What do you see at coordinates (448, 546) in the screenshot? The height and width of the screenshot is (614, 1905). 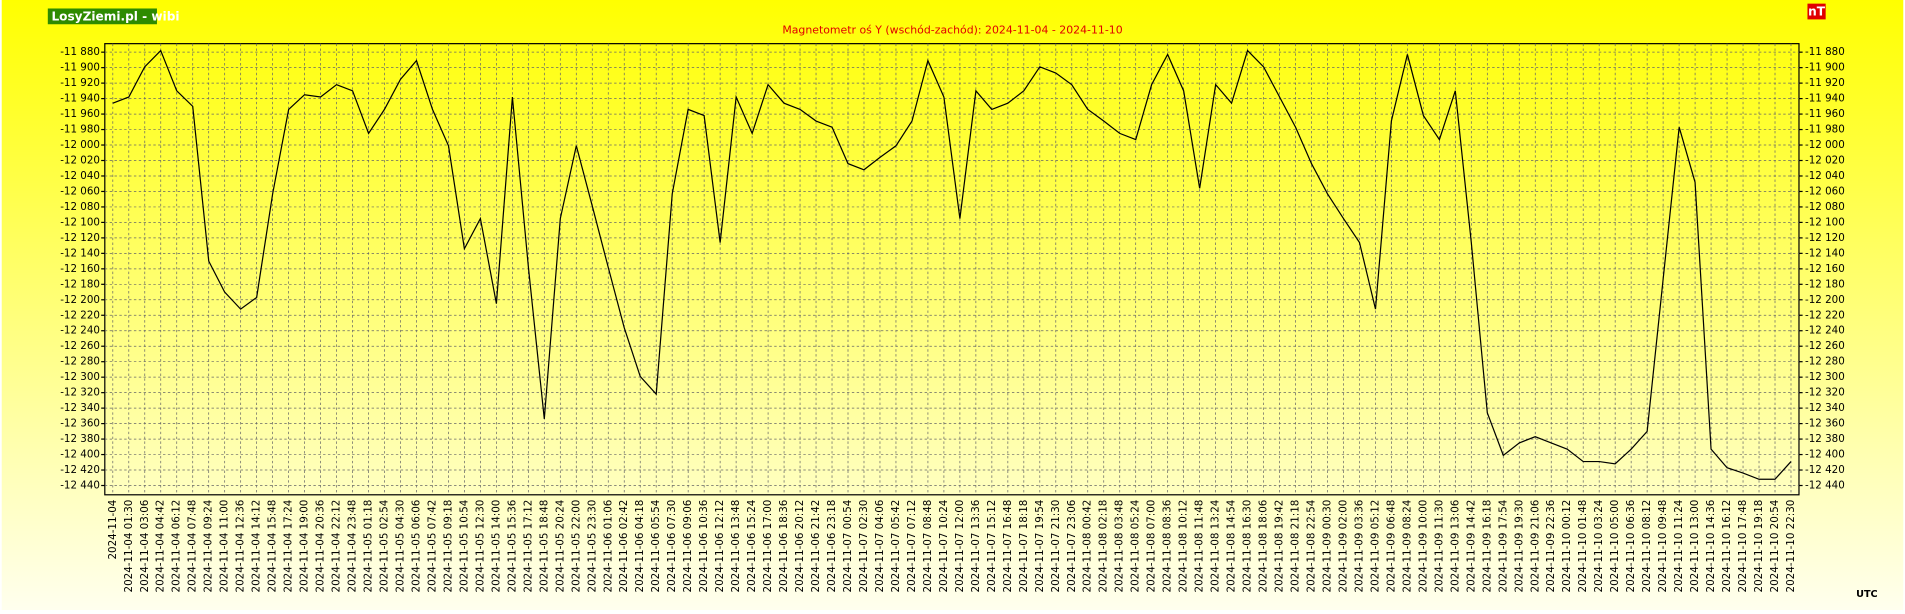 I see `x-tick-label: 2024-11-05 09:18` at bounding box center [448, 546].